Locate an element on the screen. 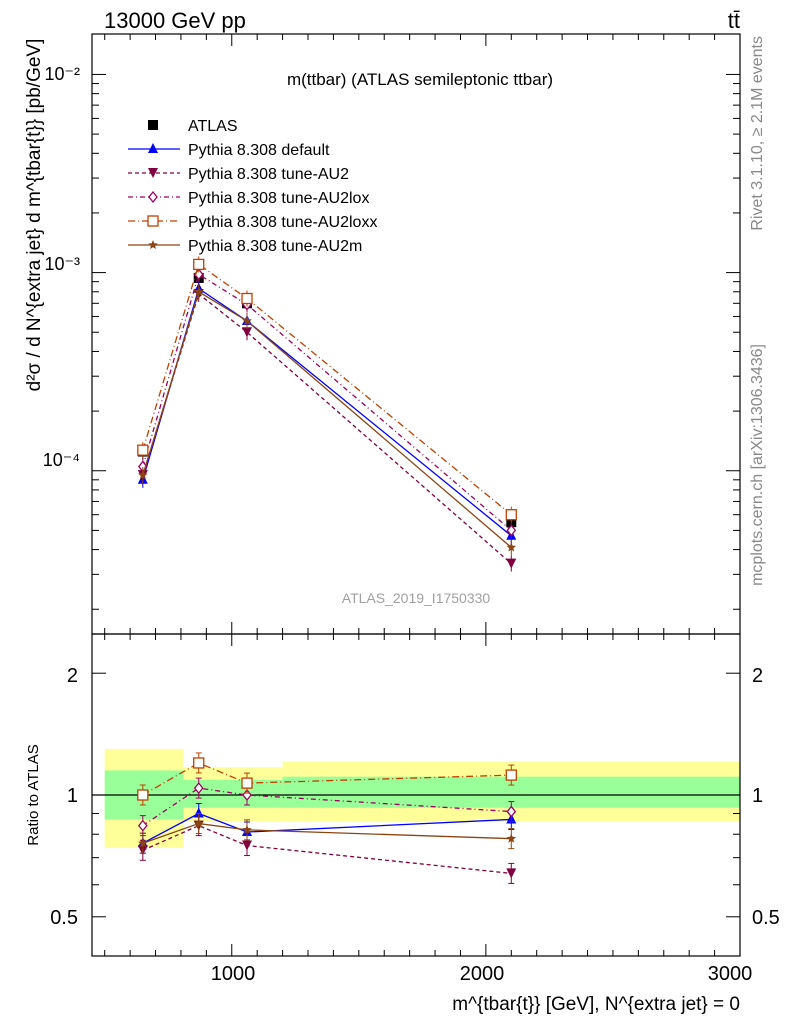 The image size is (786, 1024). legend-entry-5: Pythia 8.308 tune-AU2m is located at coordinates (245, 246).